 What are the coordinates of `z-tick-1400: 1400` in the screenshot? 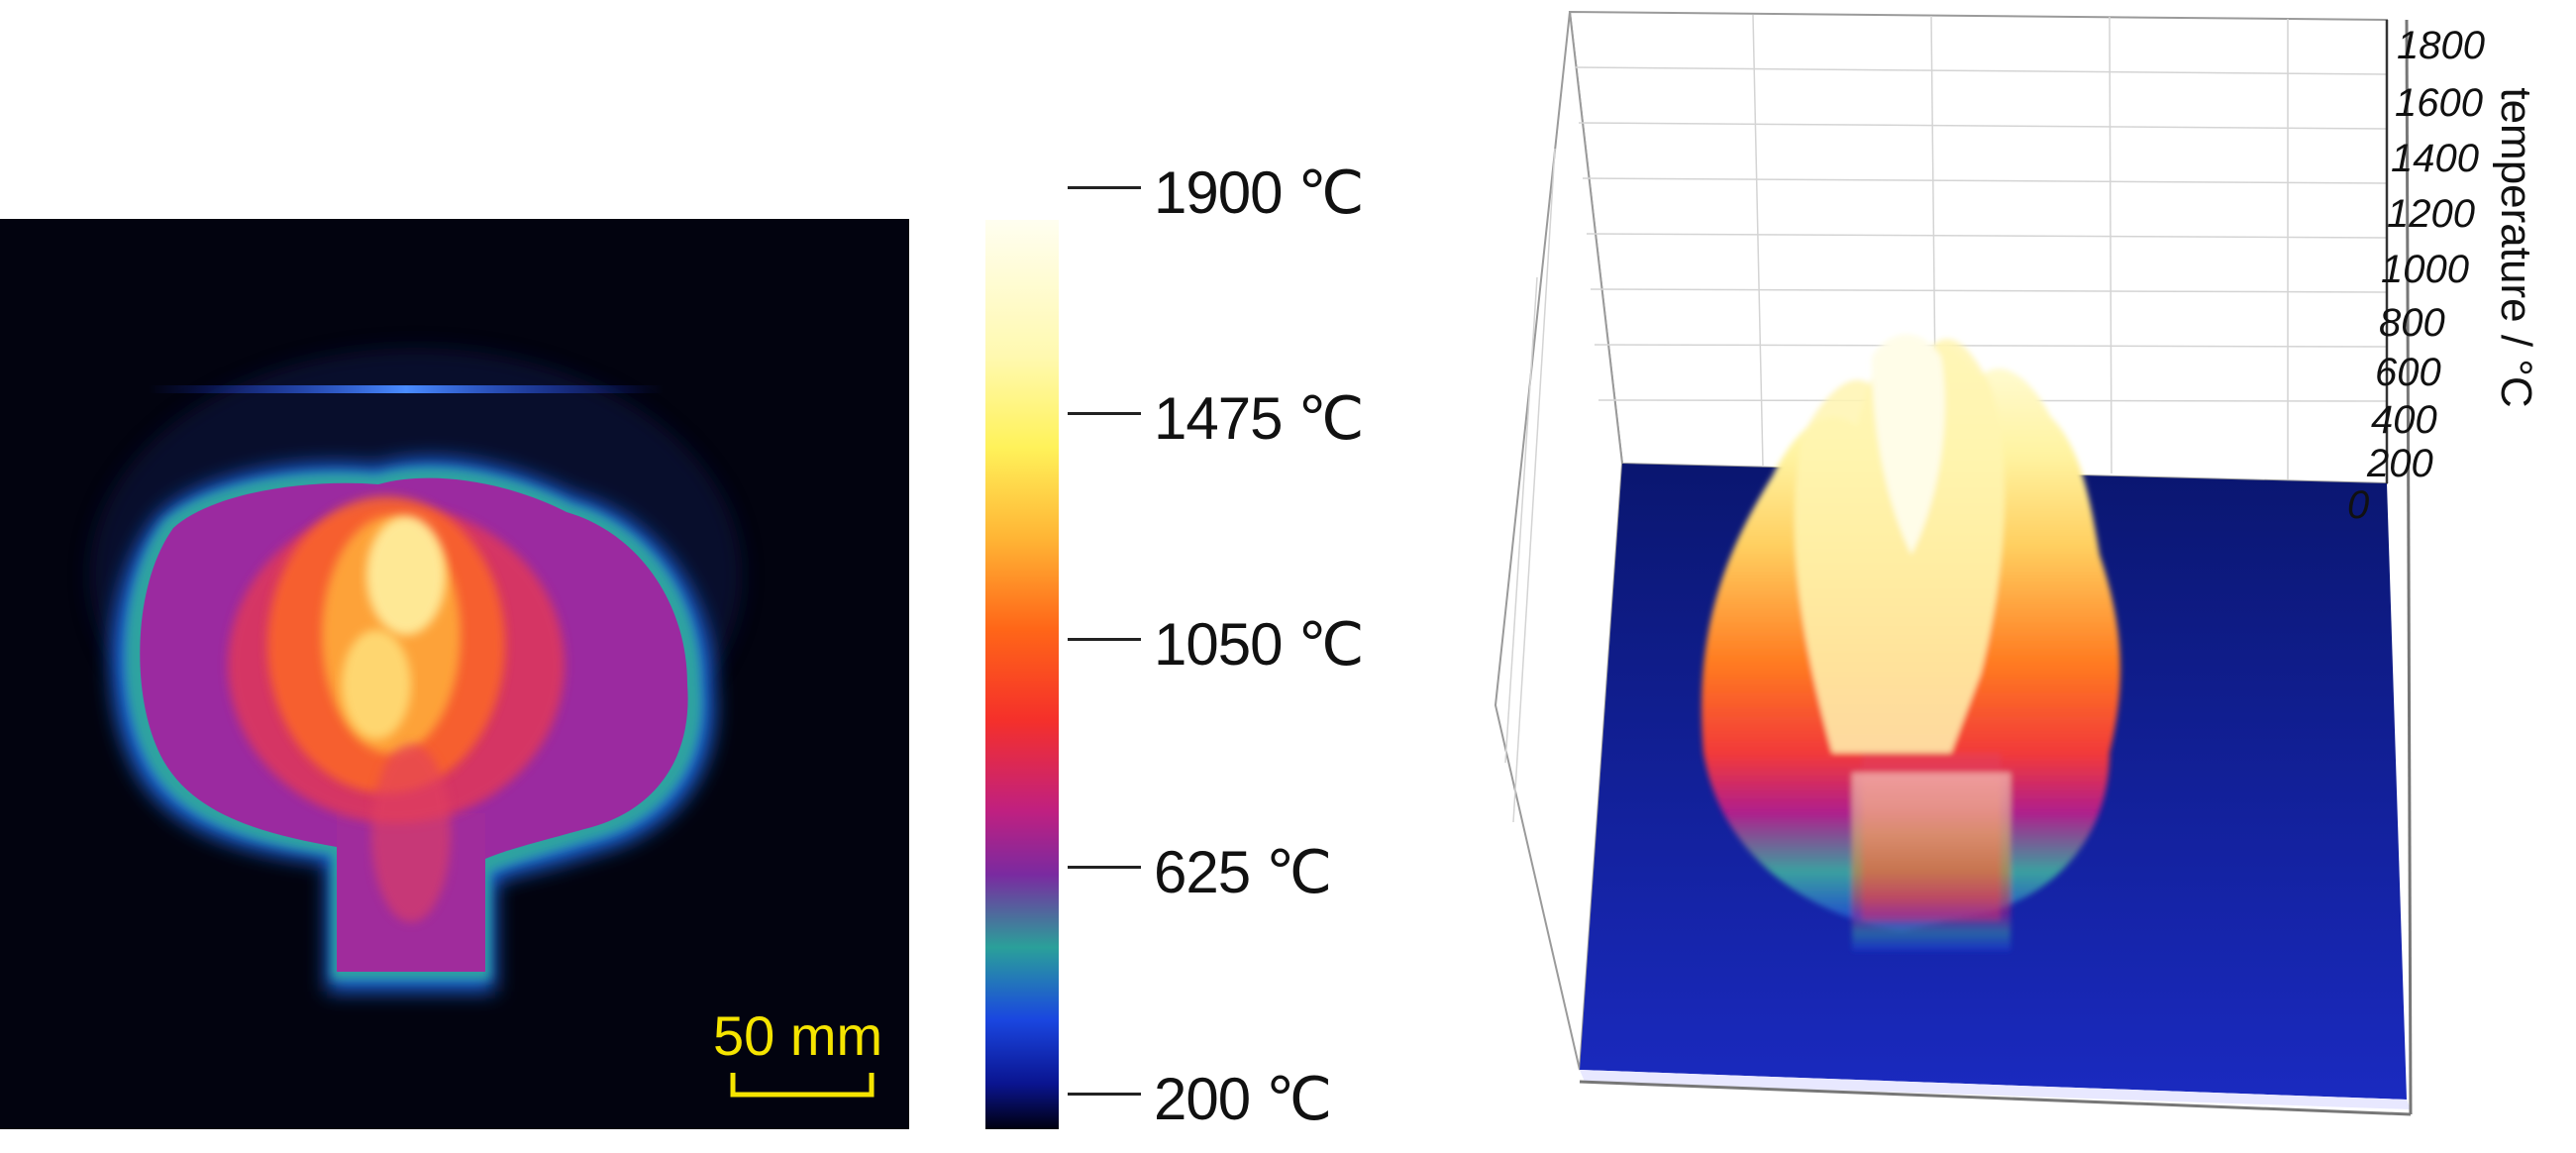 It's located at (2435, 158).